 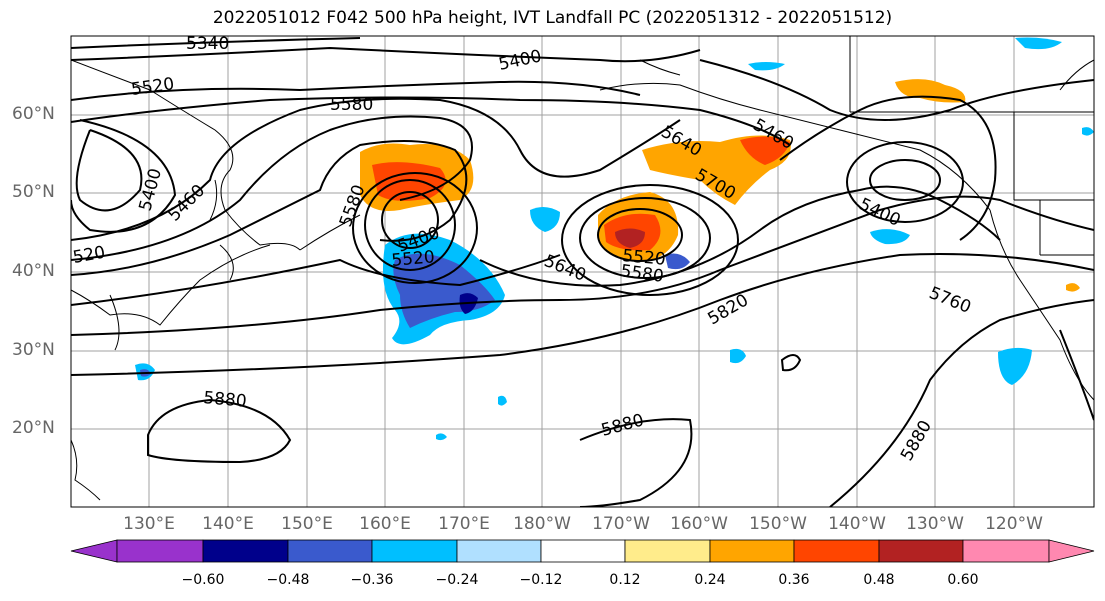 I want to click on lat-label: 30°N, so click(x=33, y=350).